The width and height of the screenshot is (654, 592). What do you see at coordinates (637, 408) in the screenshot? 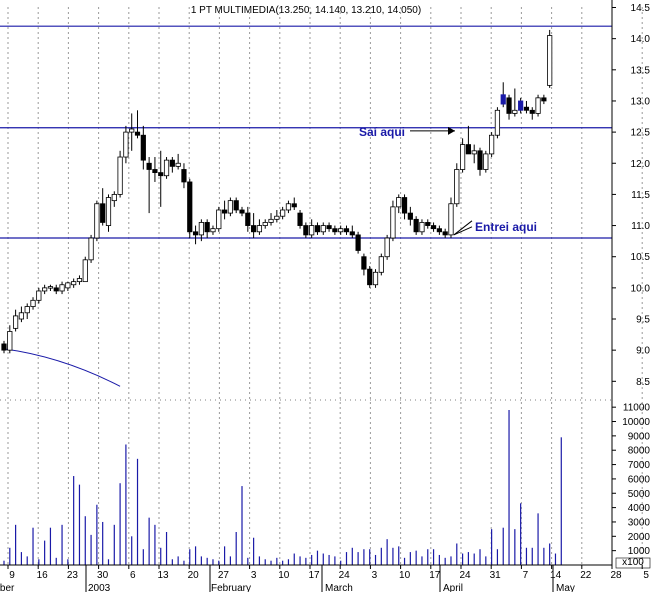
I see `volume-tick-label: 11000` at bounding box center [637, 408].